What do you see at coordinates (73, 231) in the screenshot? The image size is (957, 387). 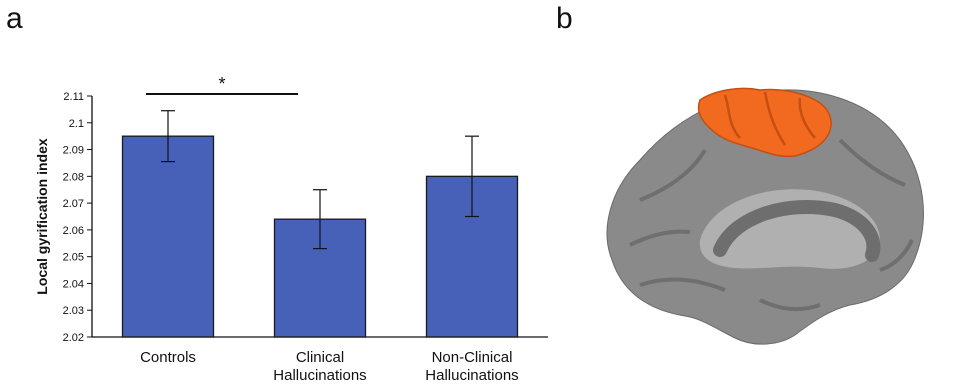 I see `y-tick-label: 2.06` at bounding box center [73, 231].